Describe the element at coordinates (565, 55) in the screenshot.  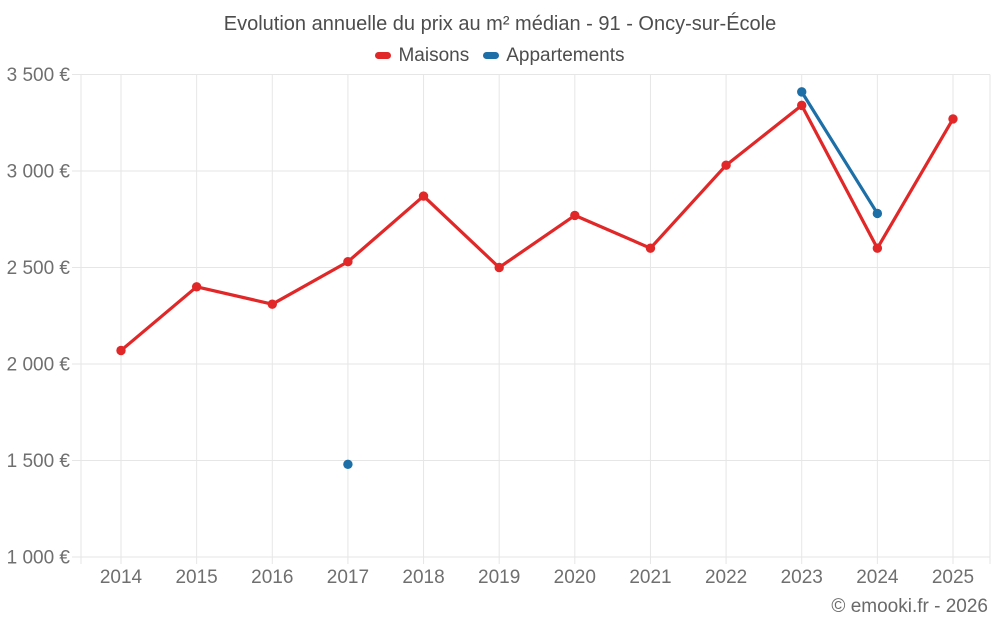
I see `legend-label-appartements: Appartements` at that location.